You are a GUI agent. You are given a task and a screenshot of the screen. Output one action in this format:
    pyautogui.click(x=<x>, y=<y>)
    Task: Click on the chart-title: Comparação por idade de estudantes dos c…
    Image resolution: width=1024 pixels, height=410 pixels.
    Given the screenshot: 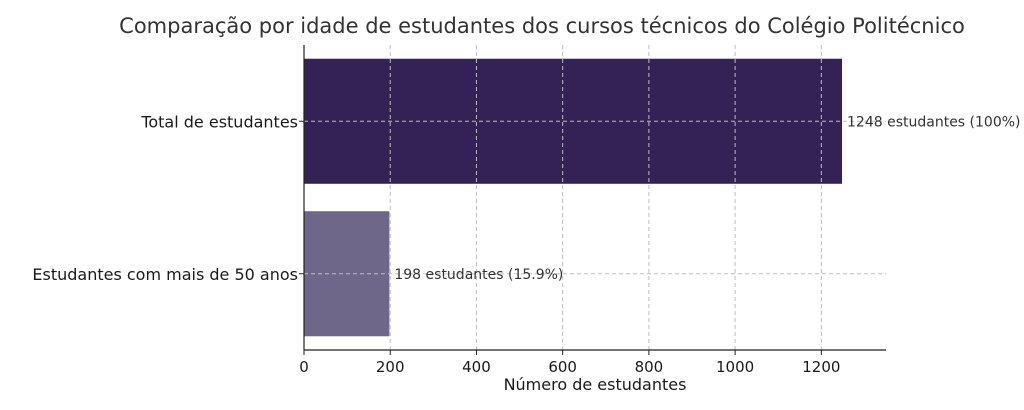 What is the action you would take?
    pyautogui.click(x=542, y=26)
    